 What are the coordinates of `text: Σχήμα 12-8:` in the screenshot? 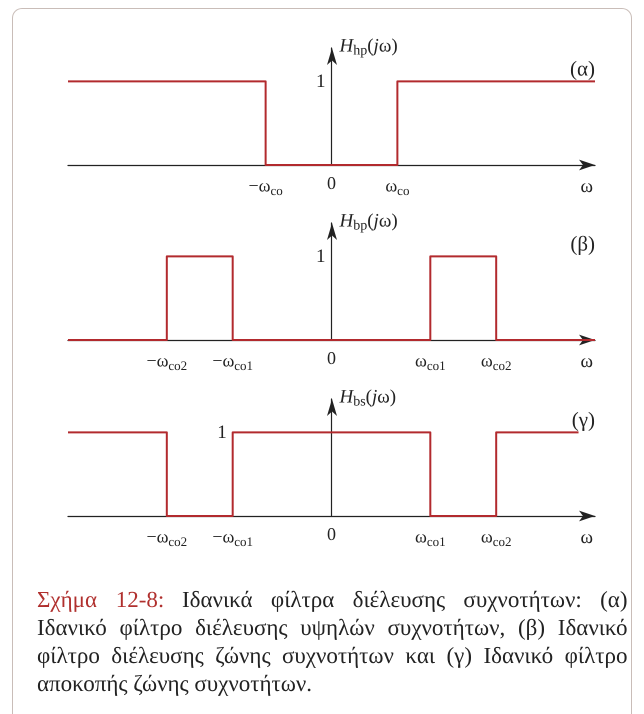 It's located at (100, 600).